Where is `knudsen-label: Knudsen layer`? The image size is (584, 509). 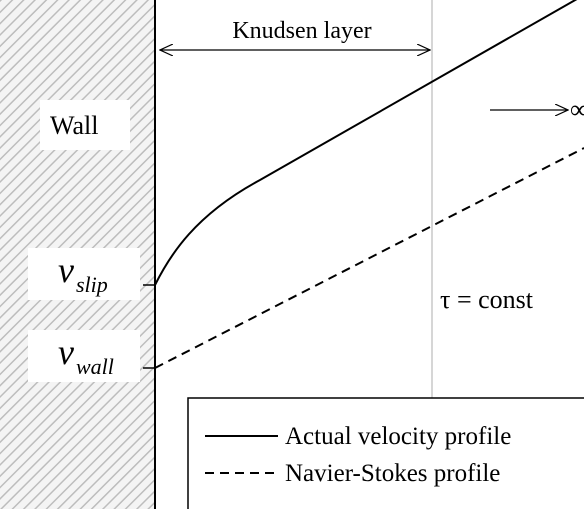 knudsen-label: Knudsen layer is located at coordinates (301, 31).